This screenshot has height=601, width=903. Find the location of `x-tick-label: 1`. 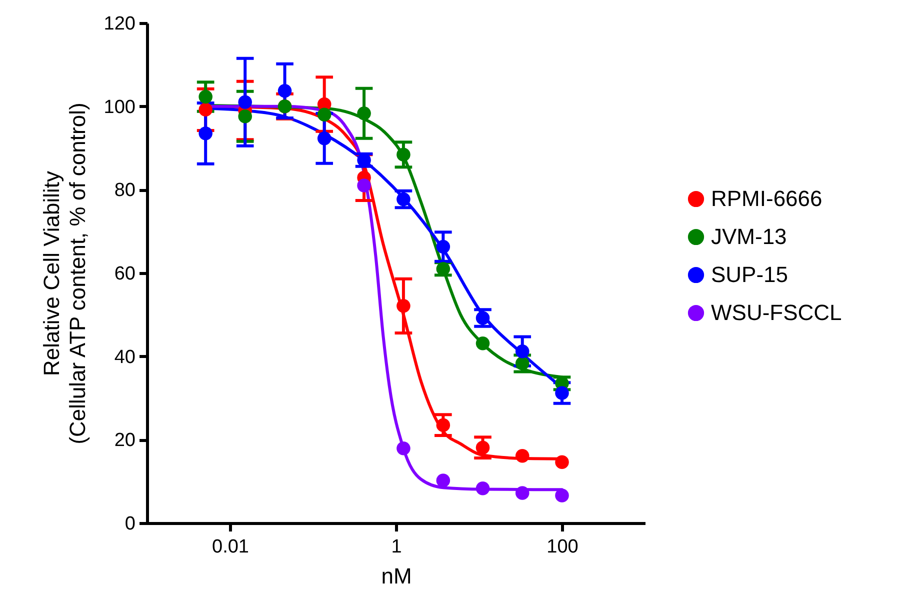

x-tick-label: 1 is located at coordinates (396, 547).